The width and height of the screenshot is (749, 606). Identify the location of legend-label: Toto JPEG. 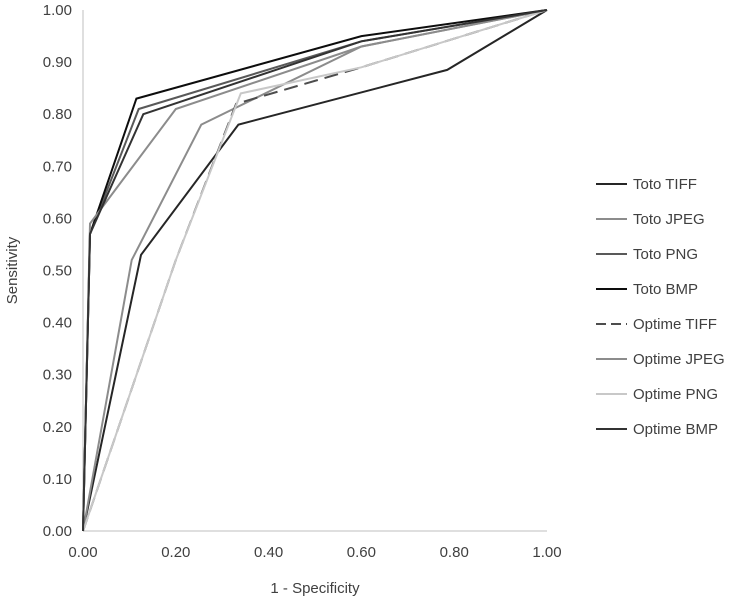
(669, 219).